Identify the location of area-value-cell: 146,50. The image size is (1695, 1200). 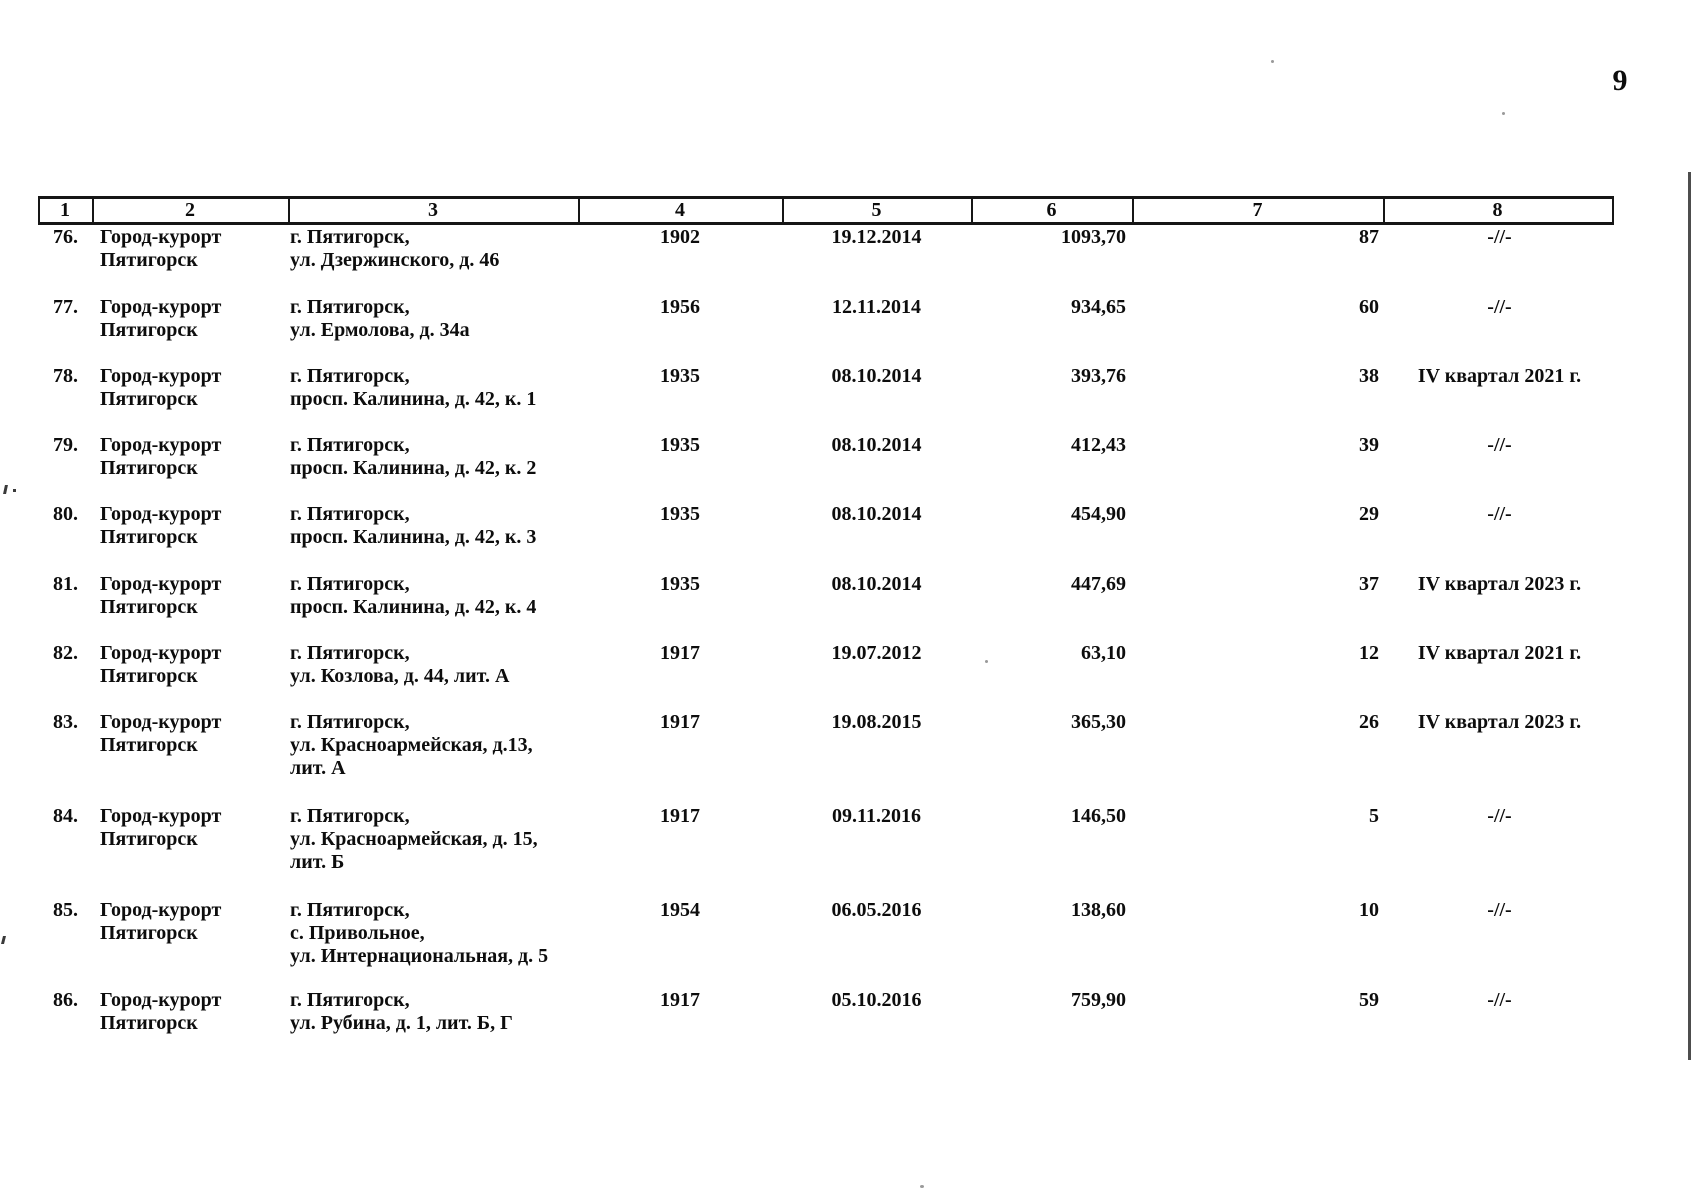
(1098, 816).